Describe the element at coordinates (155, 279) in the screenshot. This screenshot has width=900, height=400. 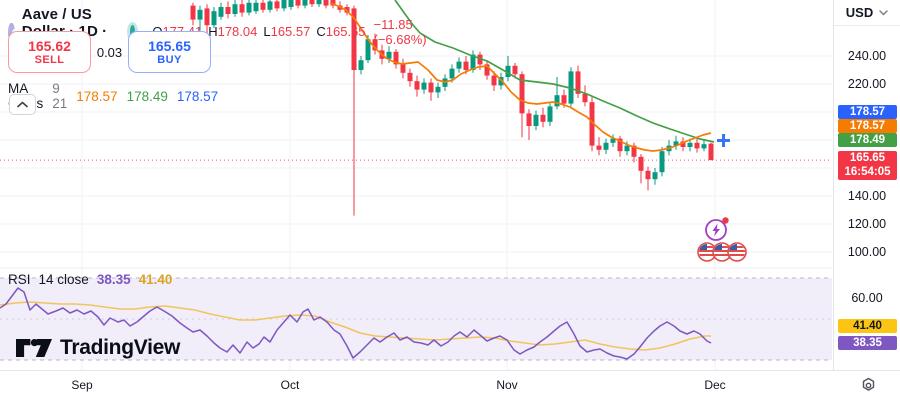
I see `rsi-ma-value: 41.40` at that location.